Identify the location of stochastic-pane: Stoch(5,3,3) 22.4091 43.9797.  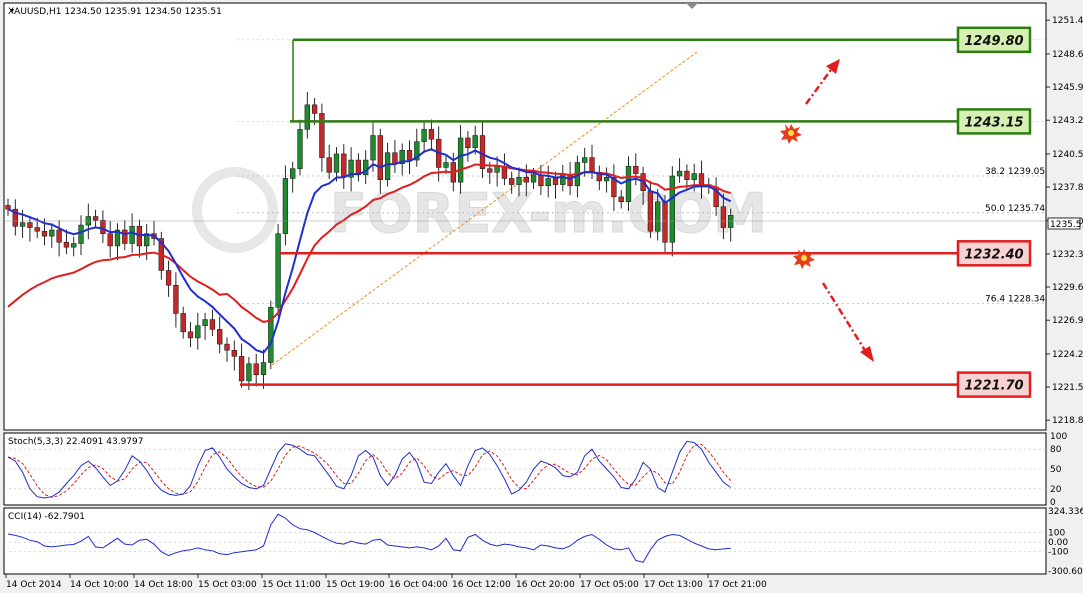
(525, 469).